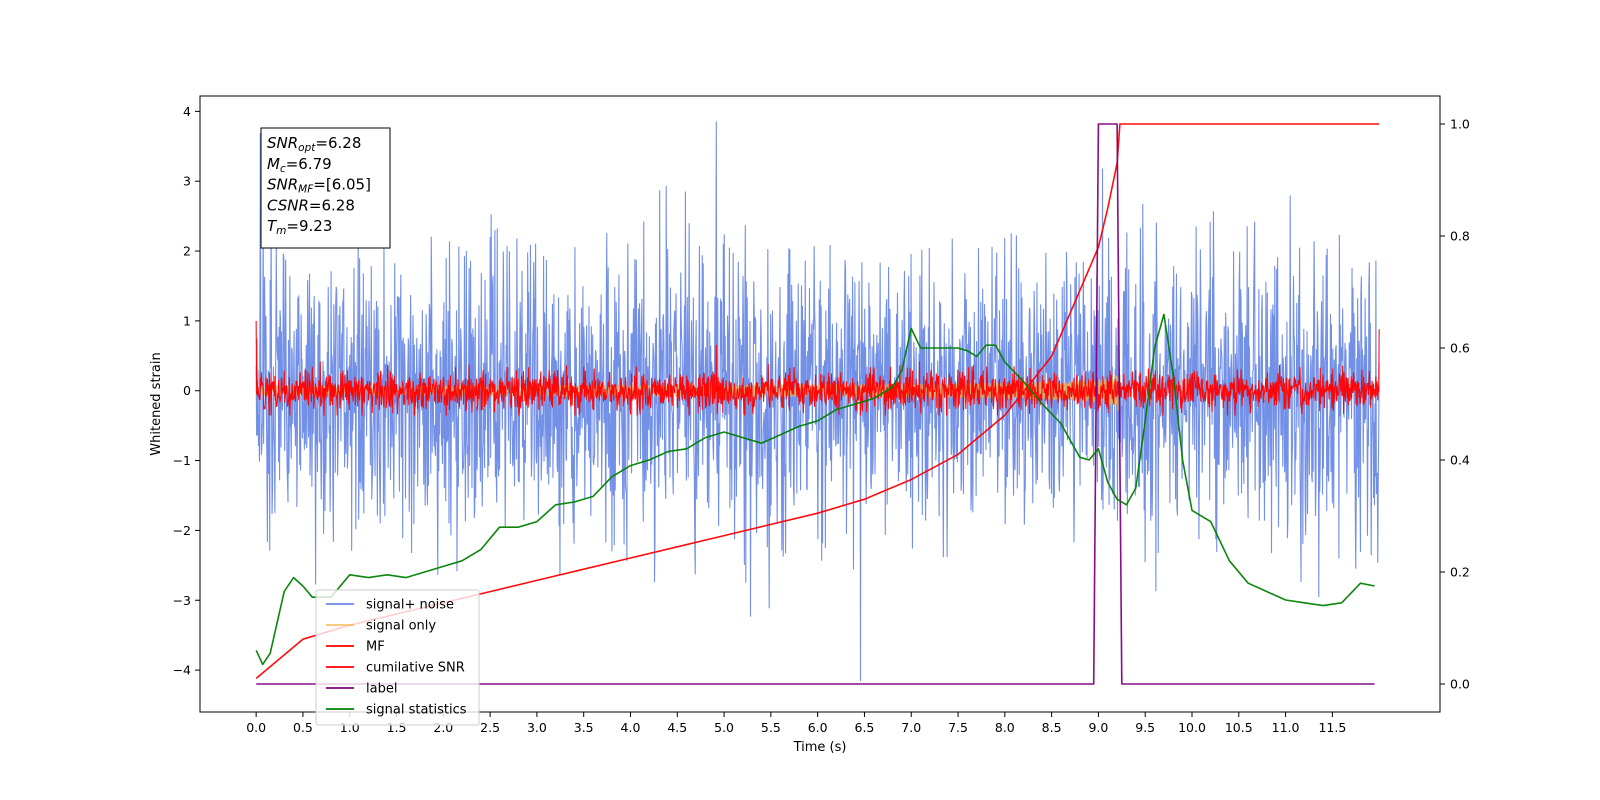 The width and height of the screenshot is (1600, 800). Describe the element at coordinates (1145, 727) in the screenshot. I see `x-tick-label: 9.5` at that location.